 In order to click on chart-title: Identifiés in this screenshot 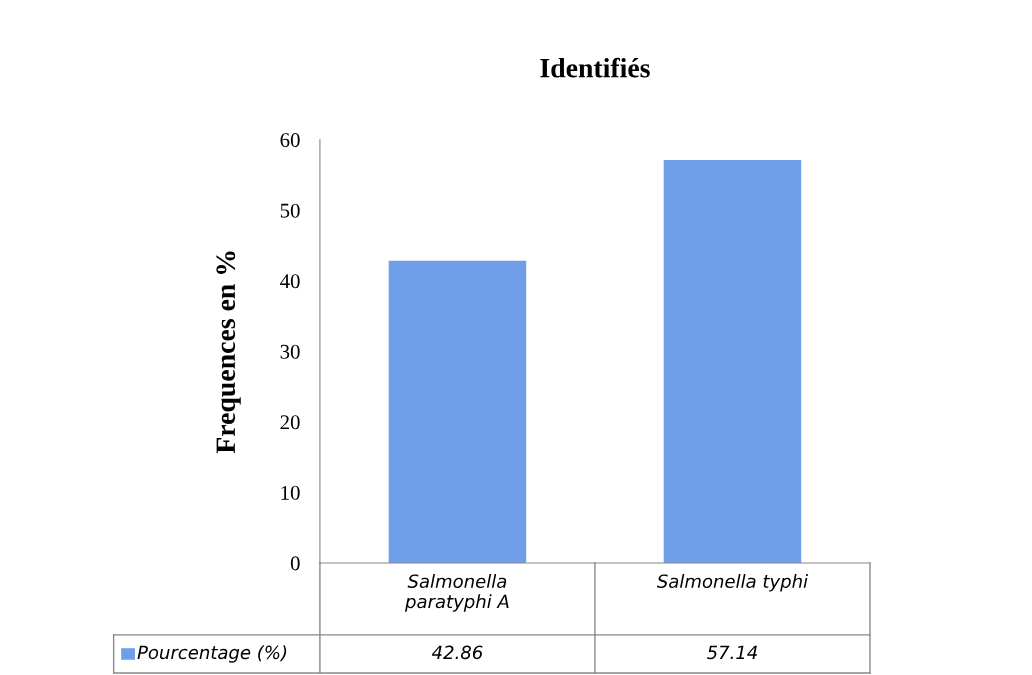, I will do `click(595, 67)`.